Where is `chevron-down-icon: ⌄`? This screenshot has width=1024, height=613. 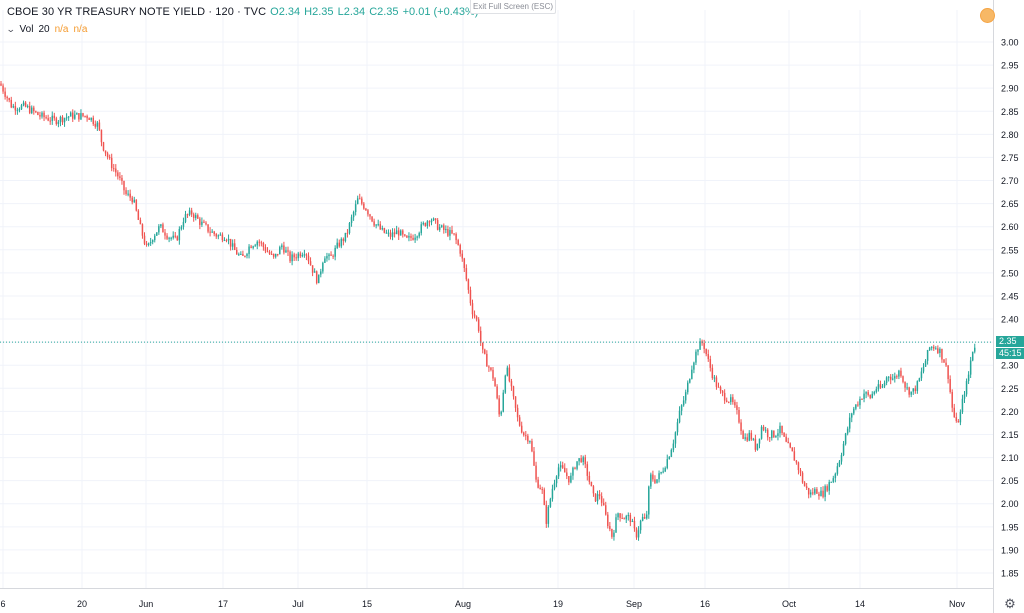 chevron-down-icon: ⌄ is located at coordinates (10, 29).